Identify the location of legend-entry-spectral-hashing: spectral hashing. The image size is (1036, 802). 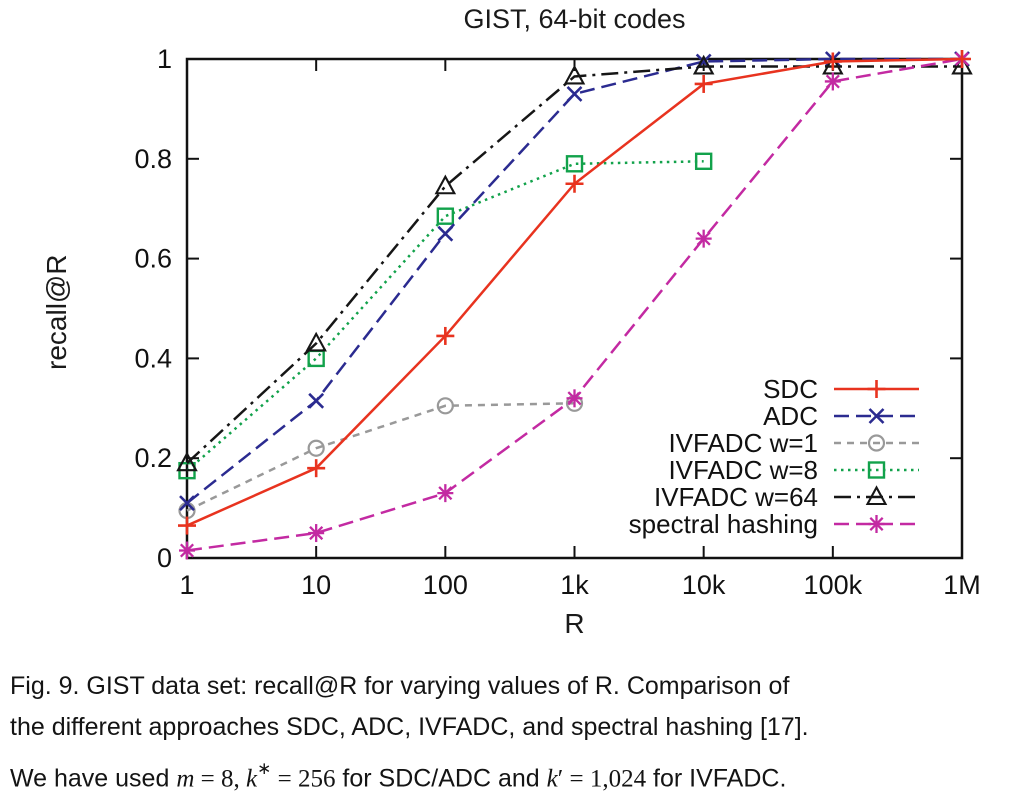
(774, 524).